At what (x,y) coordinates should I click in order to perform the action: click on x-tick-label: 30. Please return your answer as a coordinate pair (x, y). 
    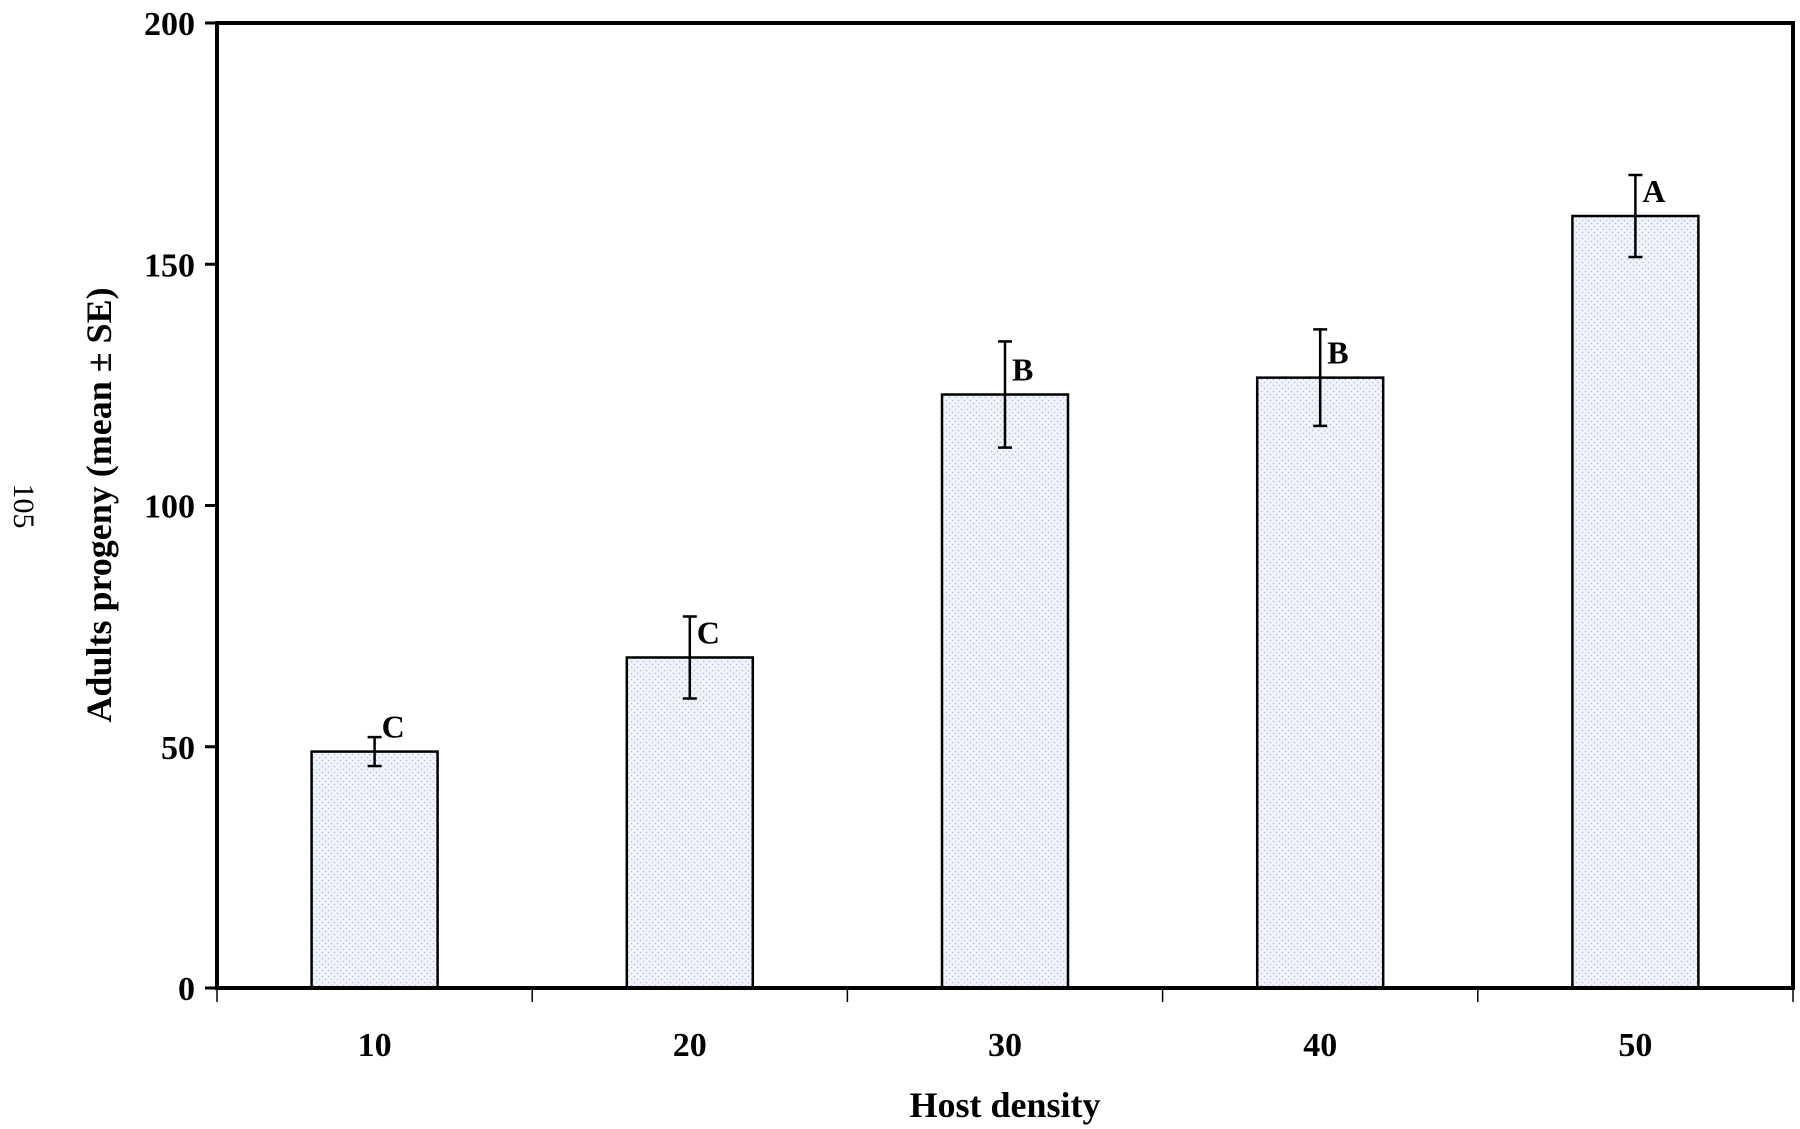
    Looking at the image, I should click on (1005, 1045).